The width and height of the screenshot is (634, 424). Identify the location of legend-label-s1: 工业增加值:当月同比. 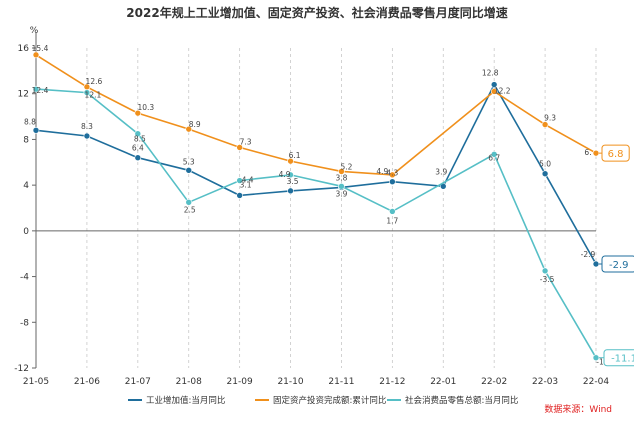
(185, 400).